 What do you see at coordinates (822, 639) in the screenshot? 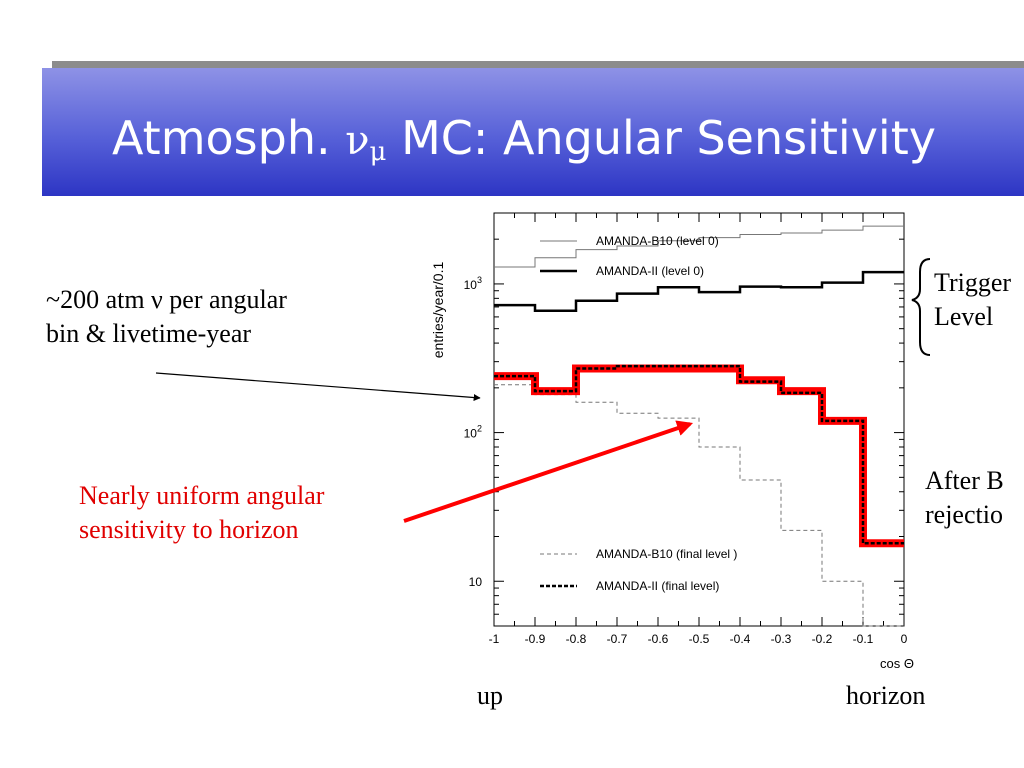
I see `x-tick-label: -0.2` at bounding box center [822, 639].